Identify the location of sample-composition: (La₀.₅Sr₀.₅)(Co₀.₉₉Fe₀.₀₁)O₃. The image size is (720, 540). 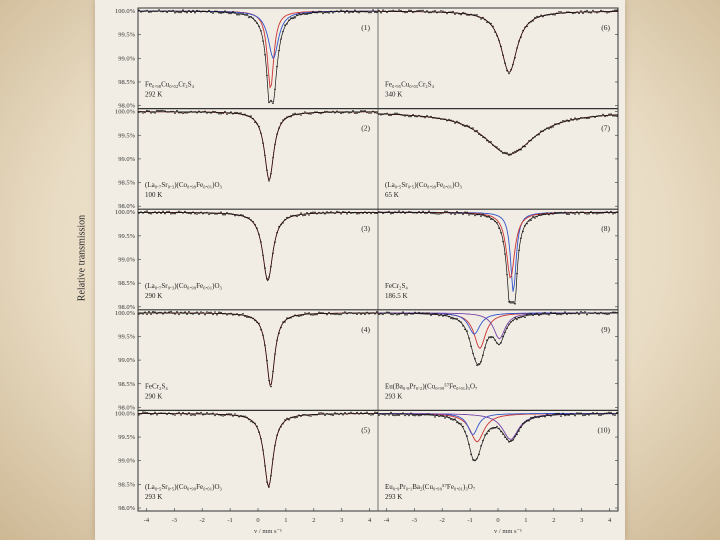
(424, 185).